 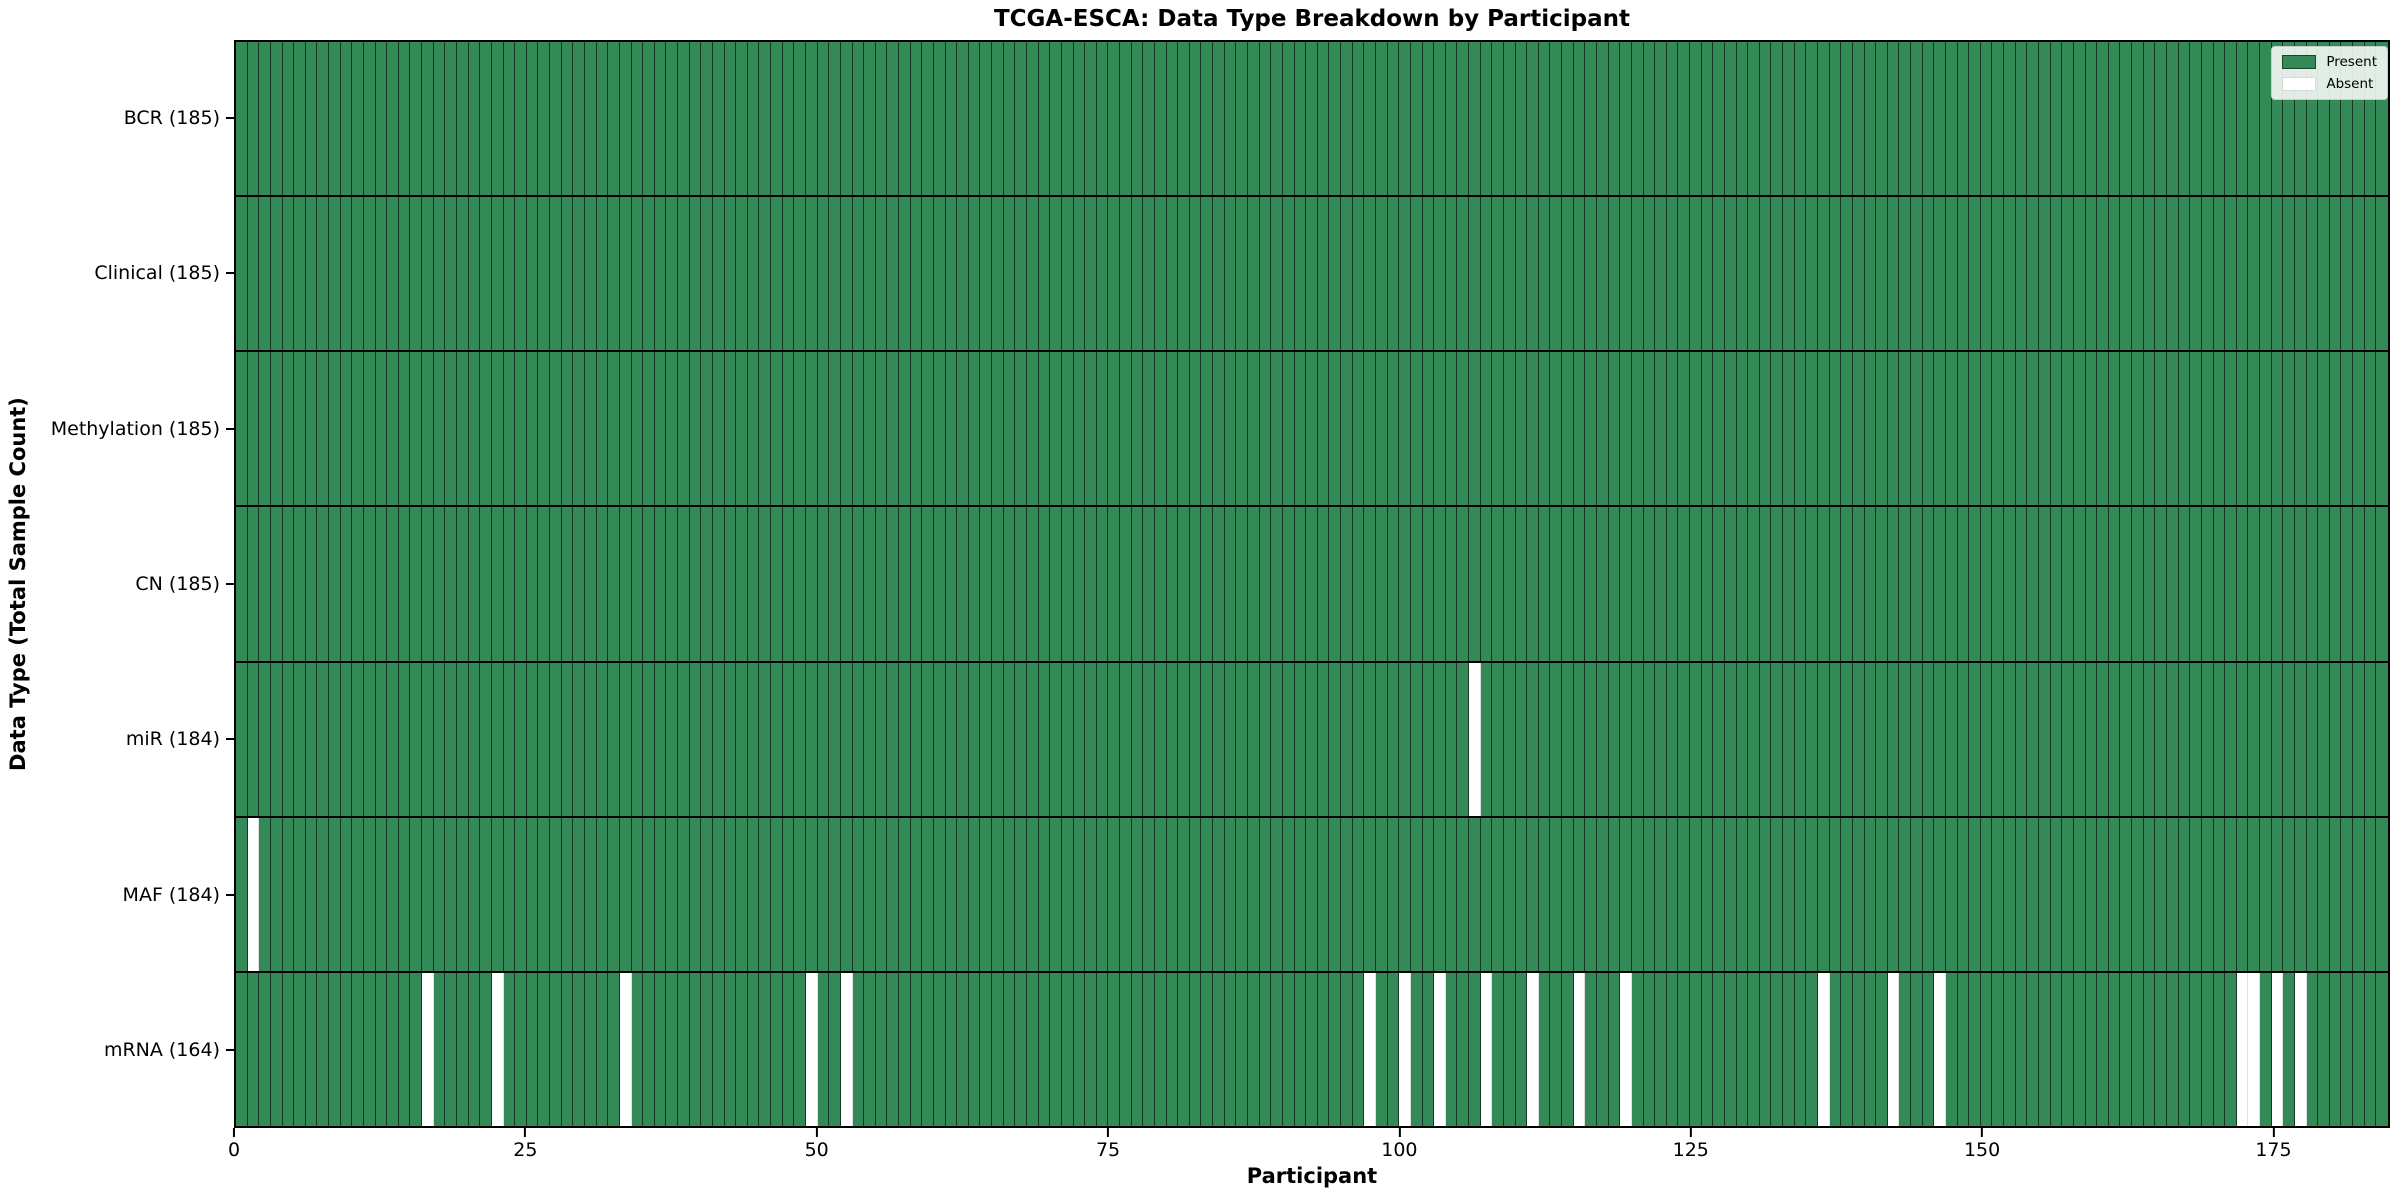 I want to click on row-mrna, so click(x=1312, y=1049).